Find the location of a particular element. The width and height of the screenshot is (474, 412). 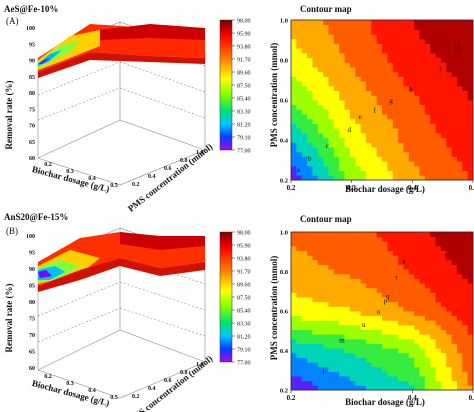

panel-a-surface is located at coordinates (121, 51).